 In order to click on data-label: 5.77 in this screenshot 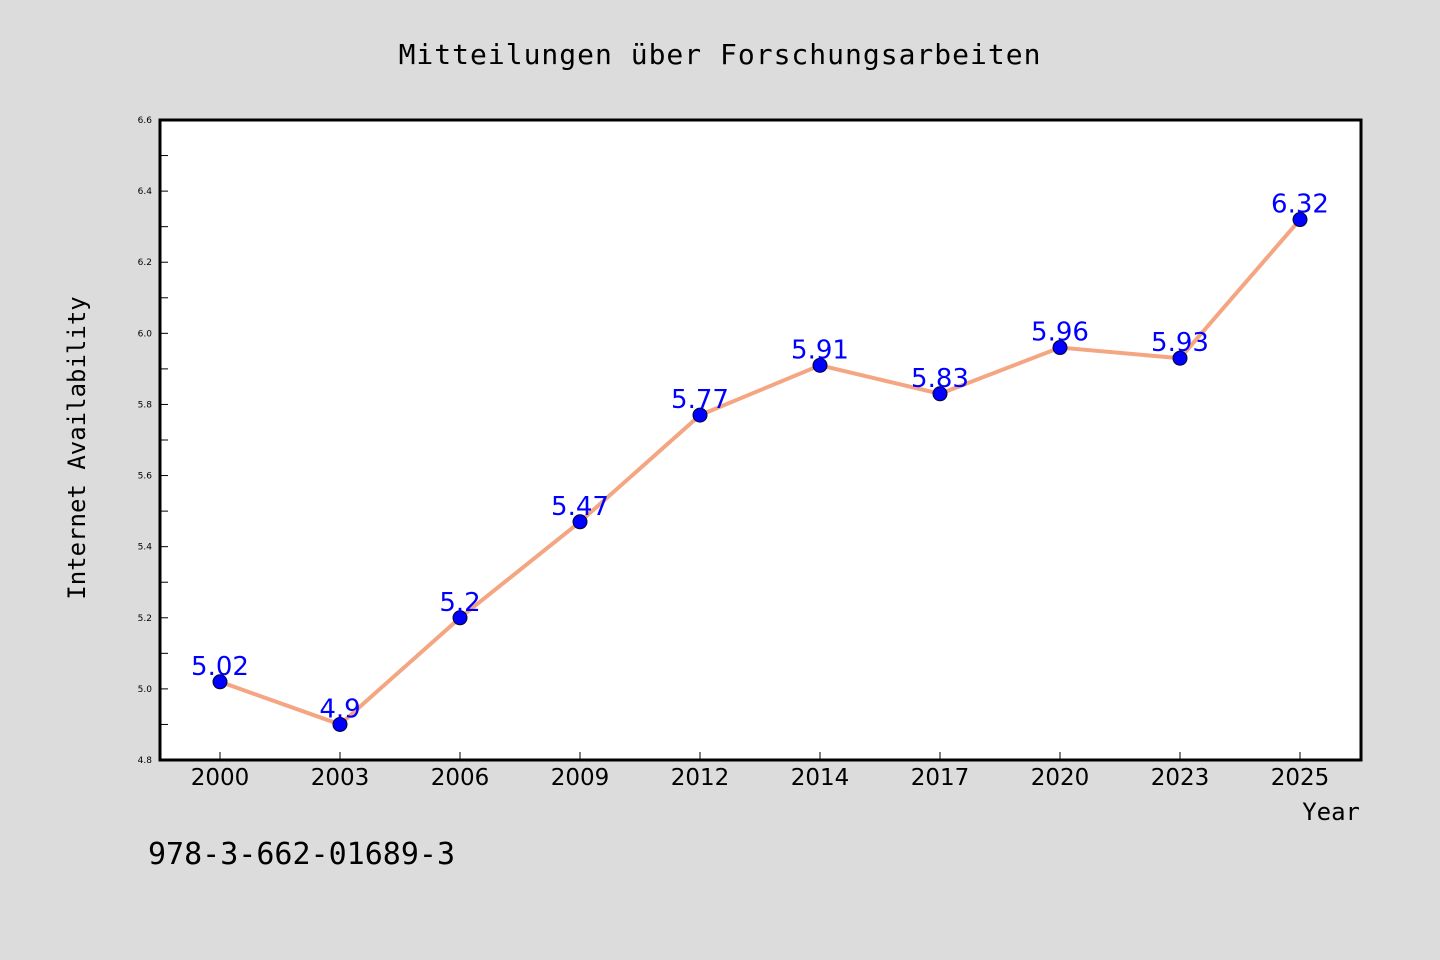, I will do `click(700, 400)`.